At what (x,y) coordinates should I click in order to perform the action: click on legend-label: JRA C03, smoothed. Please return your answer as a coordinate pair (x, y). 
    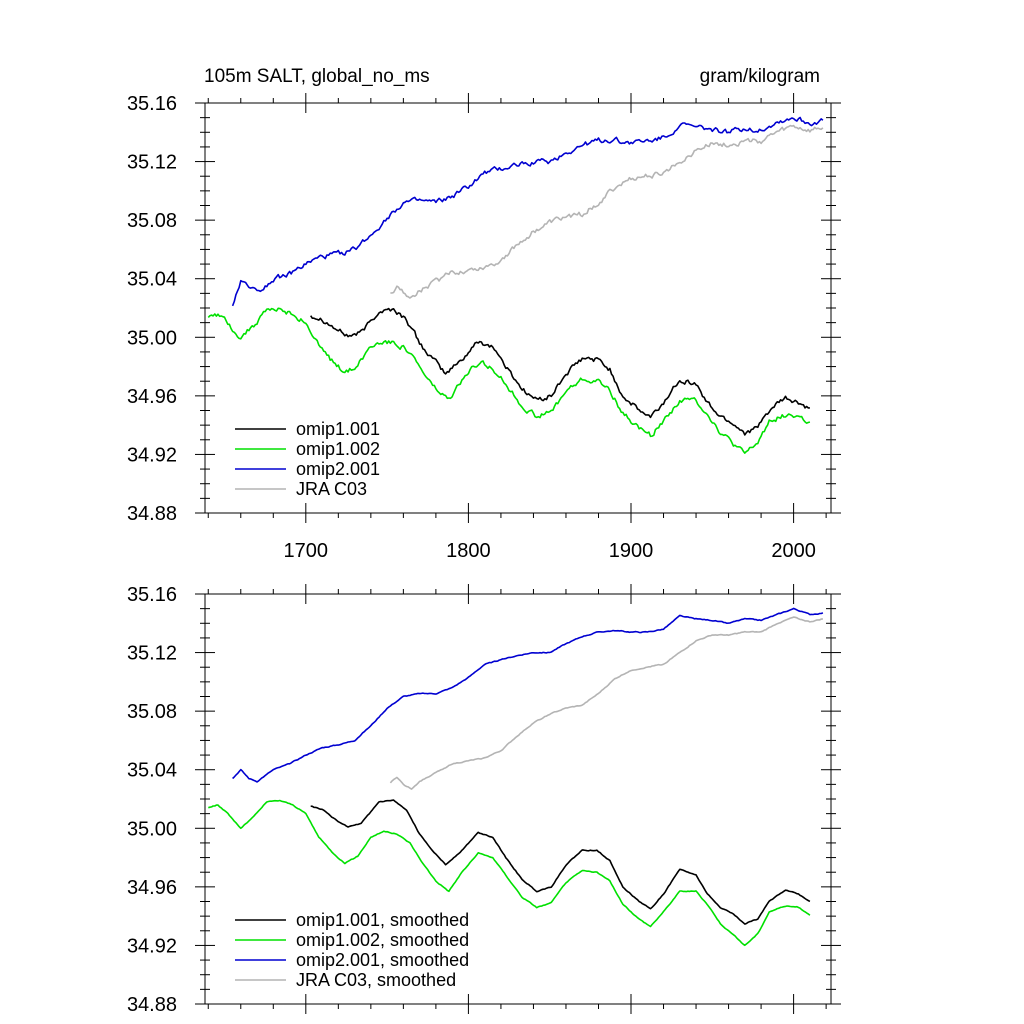
    Looking at the image, I should click on (376, 980).